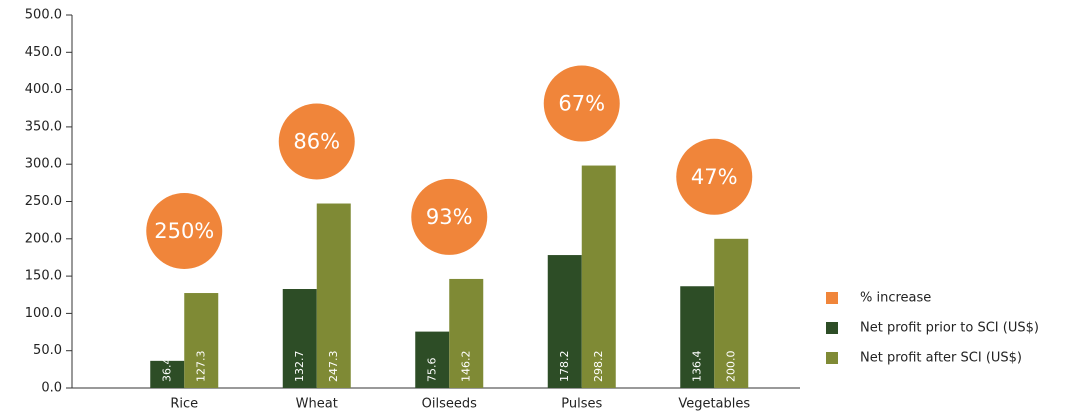 The width and height of the screenshot is (1065, 414). What do you see at coordinates (43, 89) in the screenshot?
I see `y-tick-label: 400.0` at bounding box center [43, 89].